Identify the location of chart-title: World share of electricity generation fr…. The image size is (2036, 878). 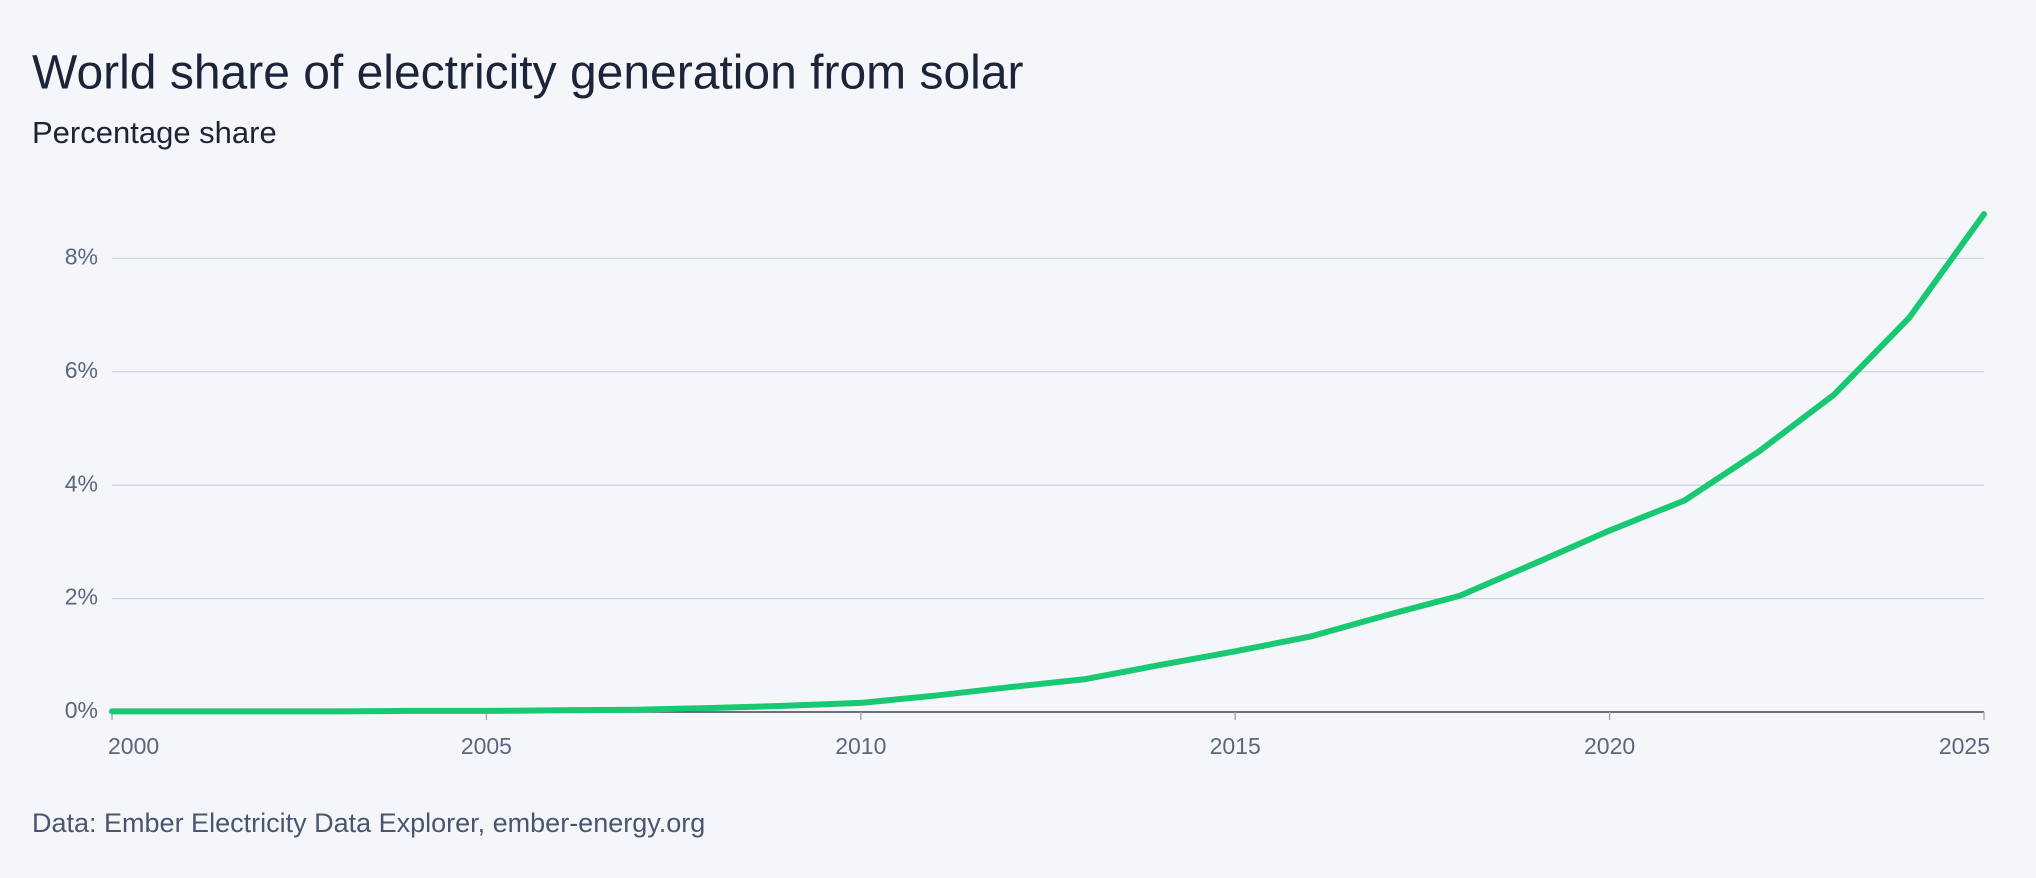
(528, 73).